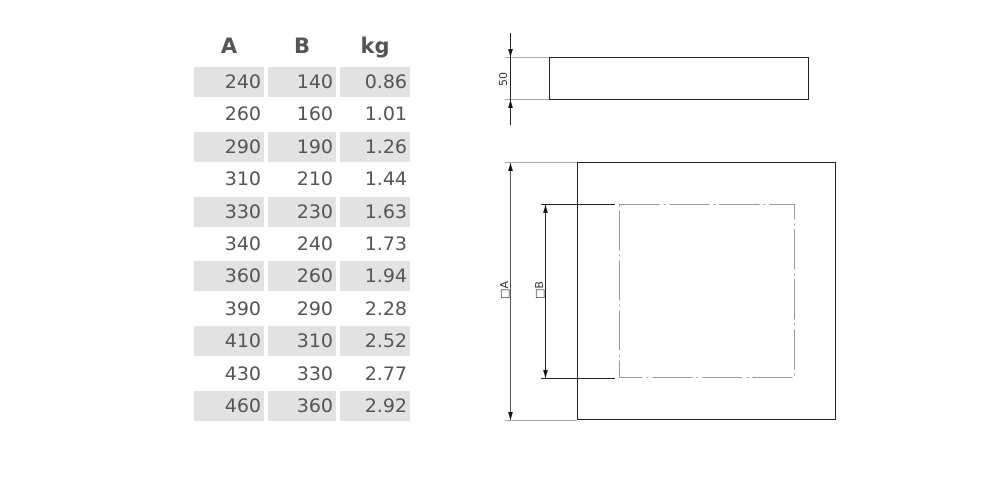 The width and height of the screenshot is (1000, 500). What do you see at coordinates (375, 82) in the screenshot?
I see `table-cell: 0.86` at bounding box center [375, 82].